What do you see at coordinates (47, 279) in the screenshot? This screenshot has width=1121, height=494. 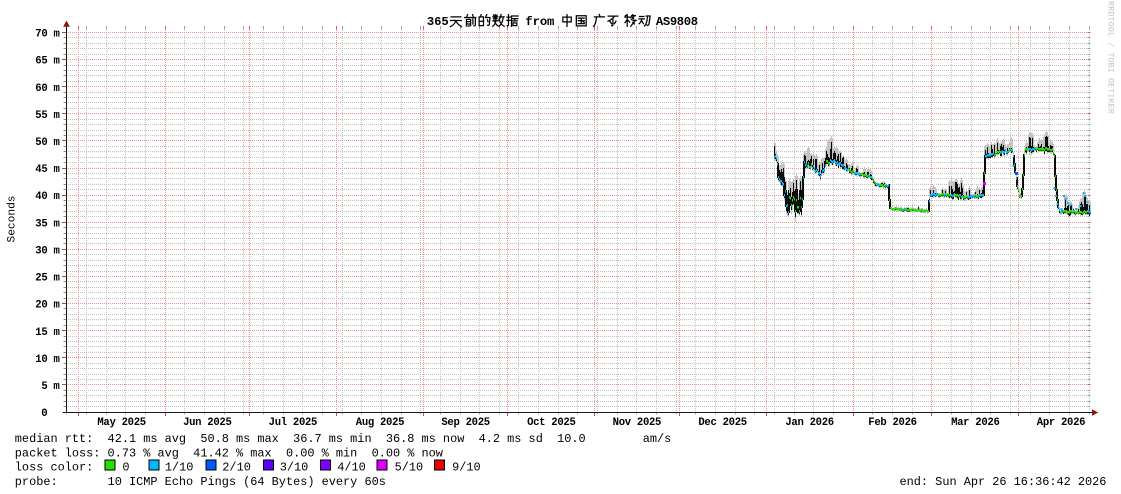 I see `svg-text: 25 m` at bounding box center [47, 279].